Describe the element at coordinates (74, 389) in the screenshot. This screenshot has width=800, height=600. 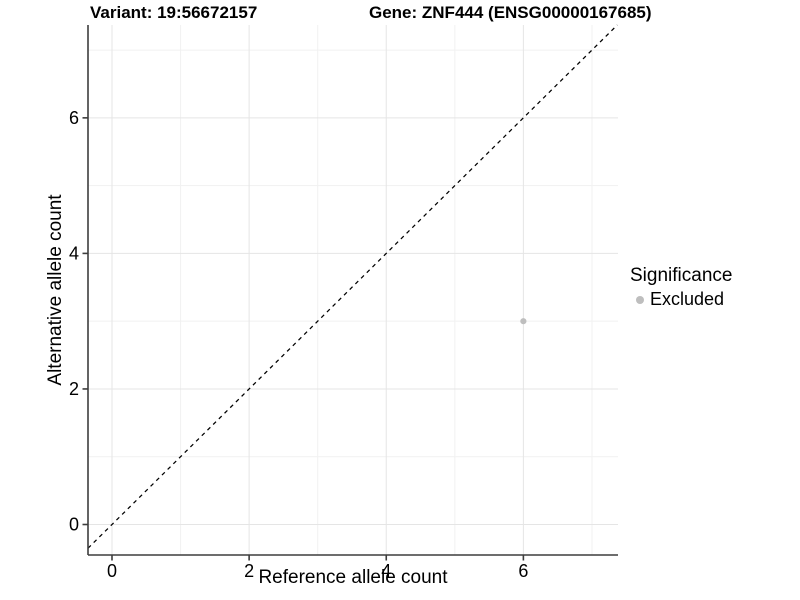
I see `y-tick-label: 2` at that location.